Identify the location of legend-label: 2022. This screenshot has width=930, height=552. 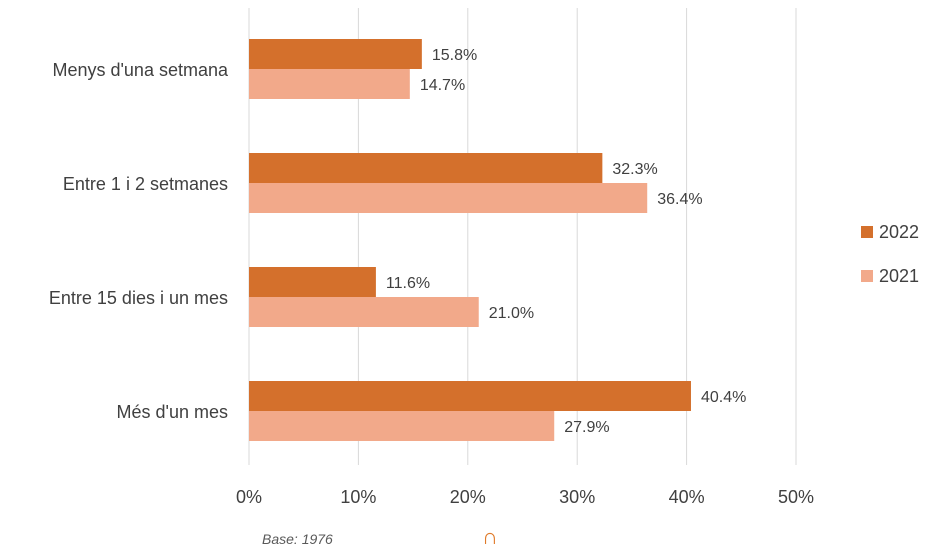
(899, 232).